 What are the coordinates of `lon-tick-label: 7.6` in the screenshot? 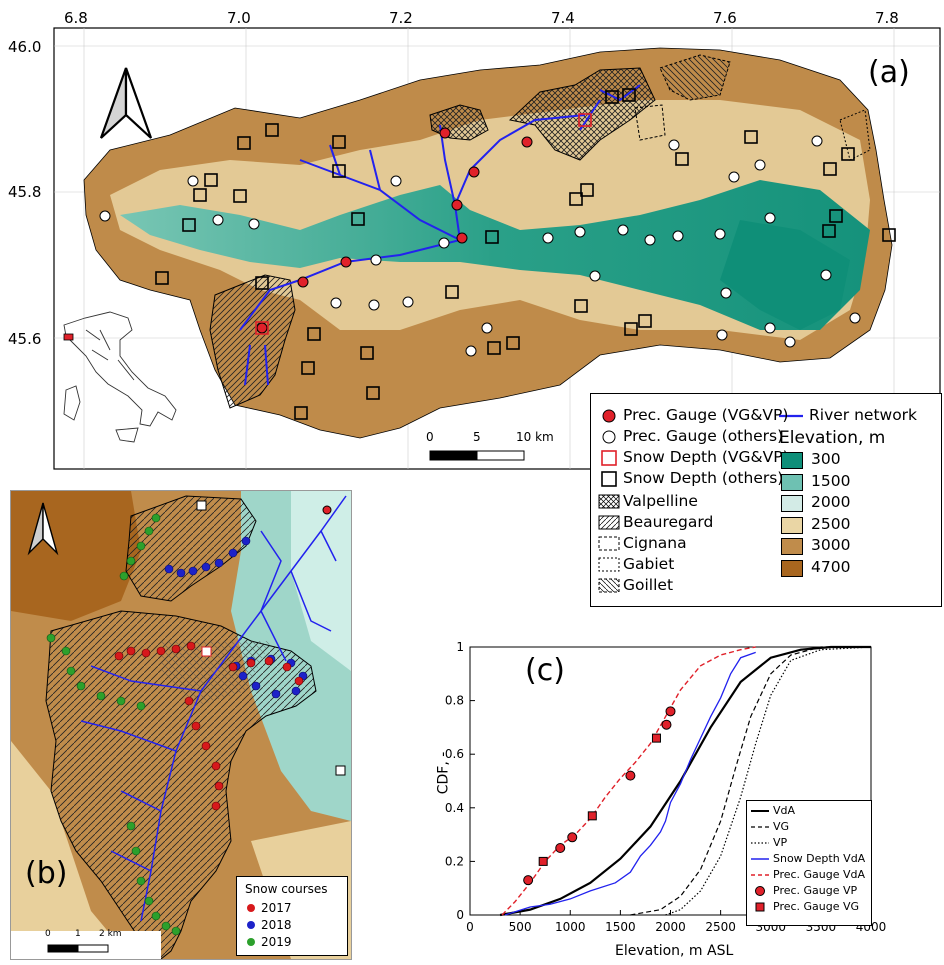 It's located at (725, 18).